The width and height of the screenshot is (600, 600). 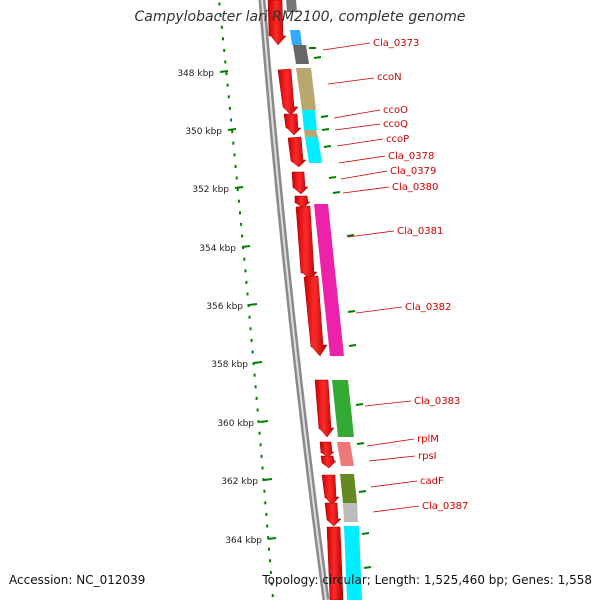 What do you see at coordinates (396, 43) in the screenshot?
I see `gene-label: Cla_0373` at bounding box center [396, 43].